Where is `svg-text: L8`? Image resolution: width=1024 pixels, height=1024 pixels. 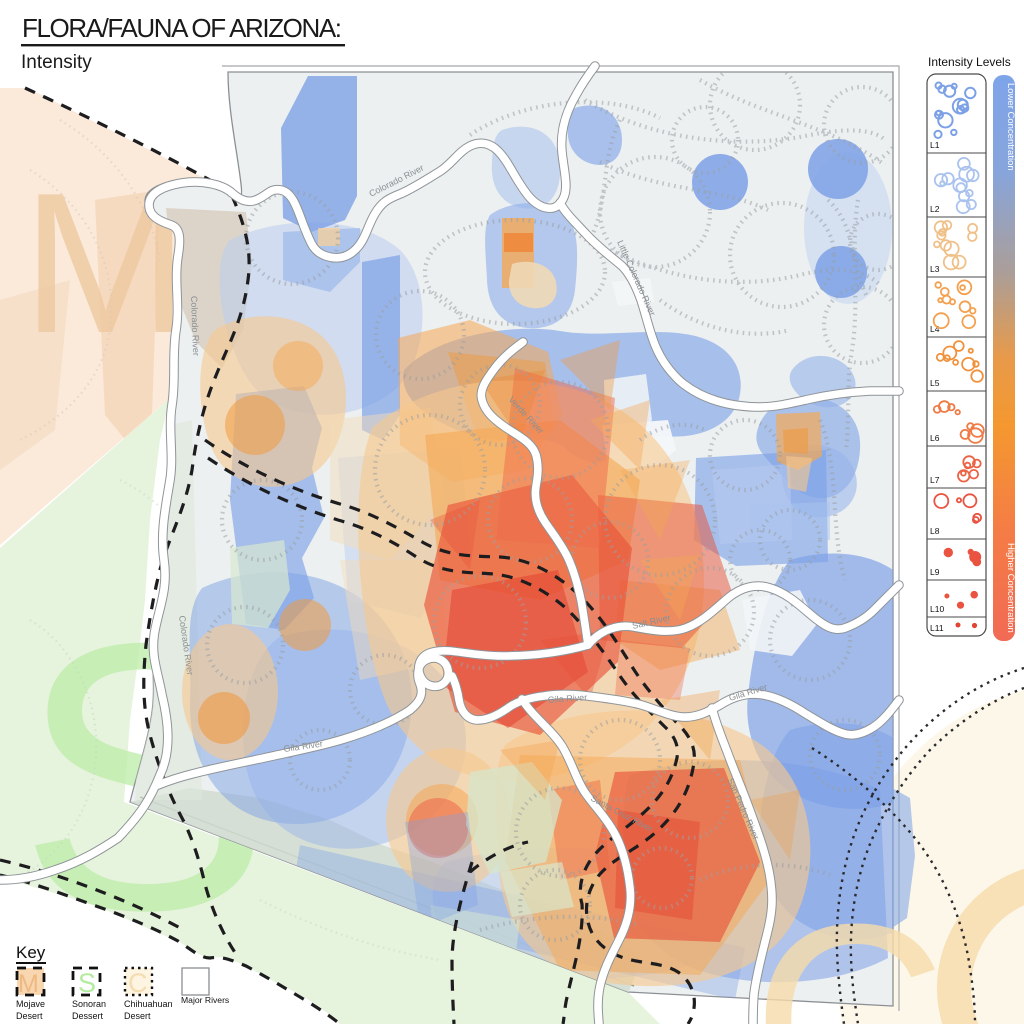 svg-text: L8 is located at coordinates (935, 531).